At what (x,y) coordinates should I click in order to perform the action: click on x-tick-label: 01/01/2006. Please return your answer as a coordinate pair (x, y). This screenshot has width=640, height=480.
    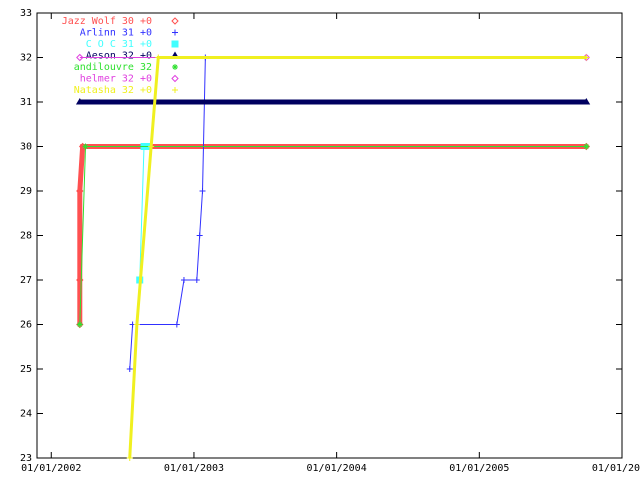
    Looking at the image, I should click on (616, 468).